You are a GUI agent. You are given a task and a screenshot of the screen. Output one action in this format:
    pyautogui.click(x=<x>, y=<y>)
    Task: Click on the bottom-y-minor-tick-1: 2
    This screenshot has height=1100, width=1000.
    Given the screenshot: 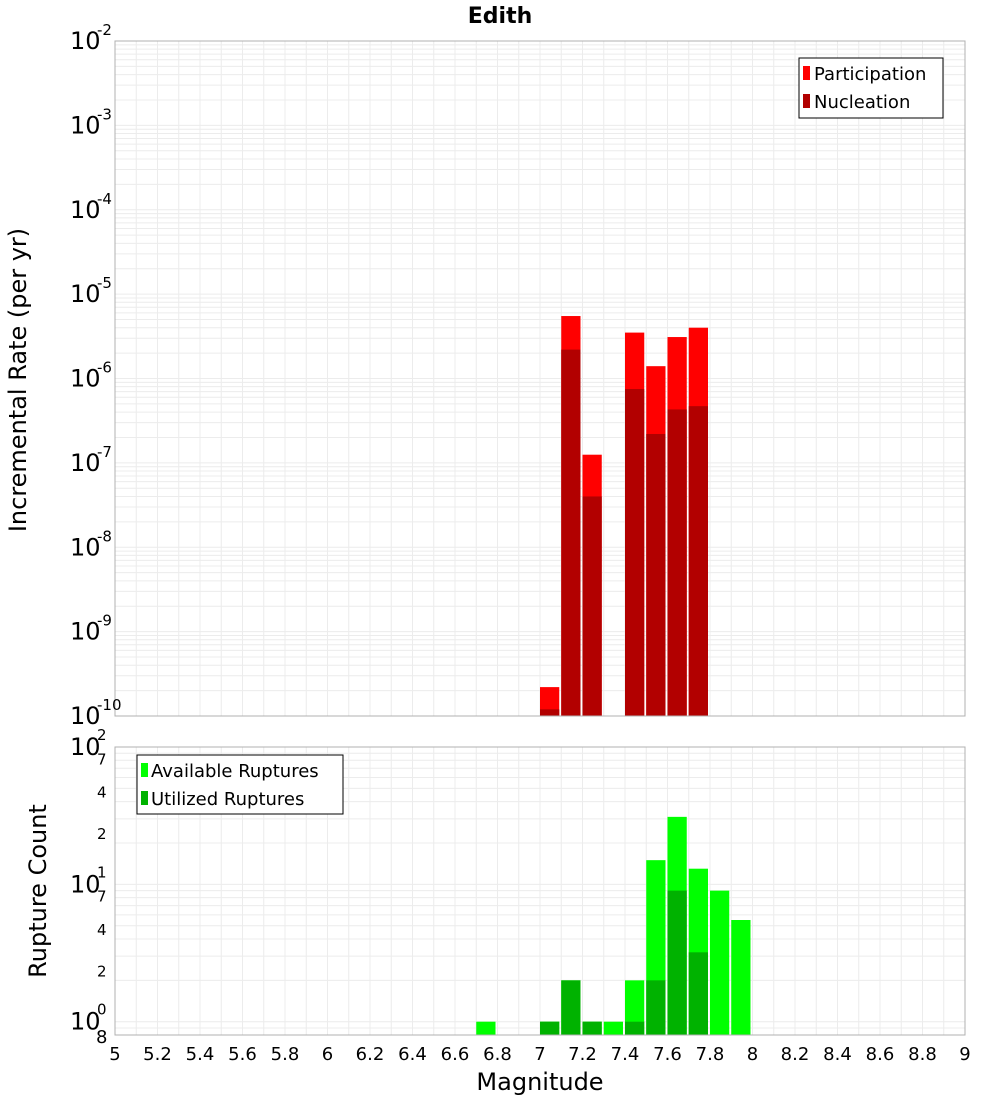 What is the action you would take?
    pyautogui.click(x=102, y=971)
    